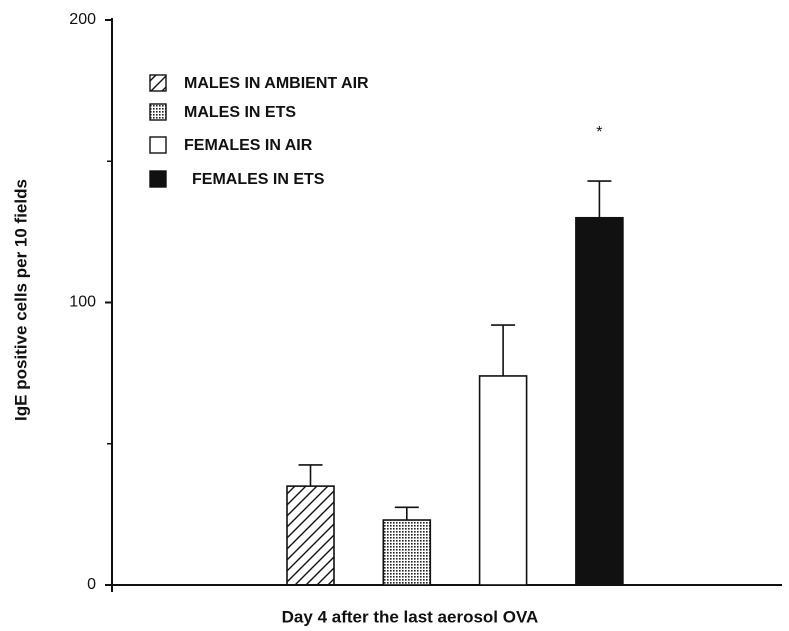 Image resolution: width=789 pixels, height=631 pixels. I want to click on y-tick-label: 200, so click(82, 19).